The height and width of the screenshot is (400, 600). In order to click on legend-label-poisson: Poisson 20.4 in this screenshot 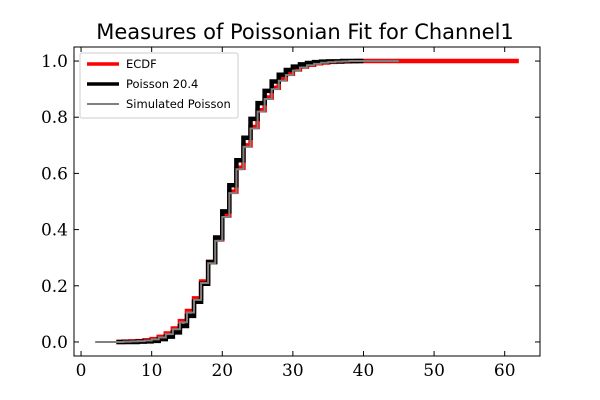, I will do `click(162, 84)`.